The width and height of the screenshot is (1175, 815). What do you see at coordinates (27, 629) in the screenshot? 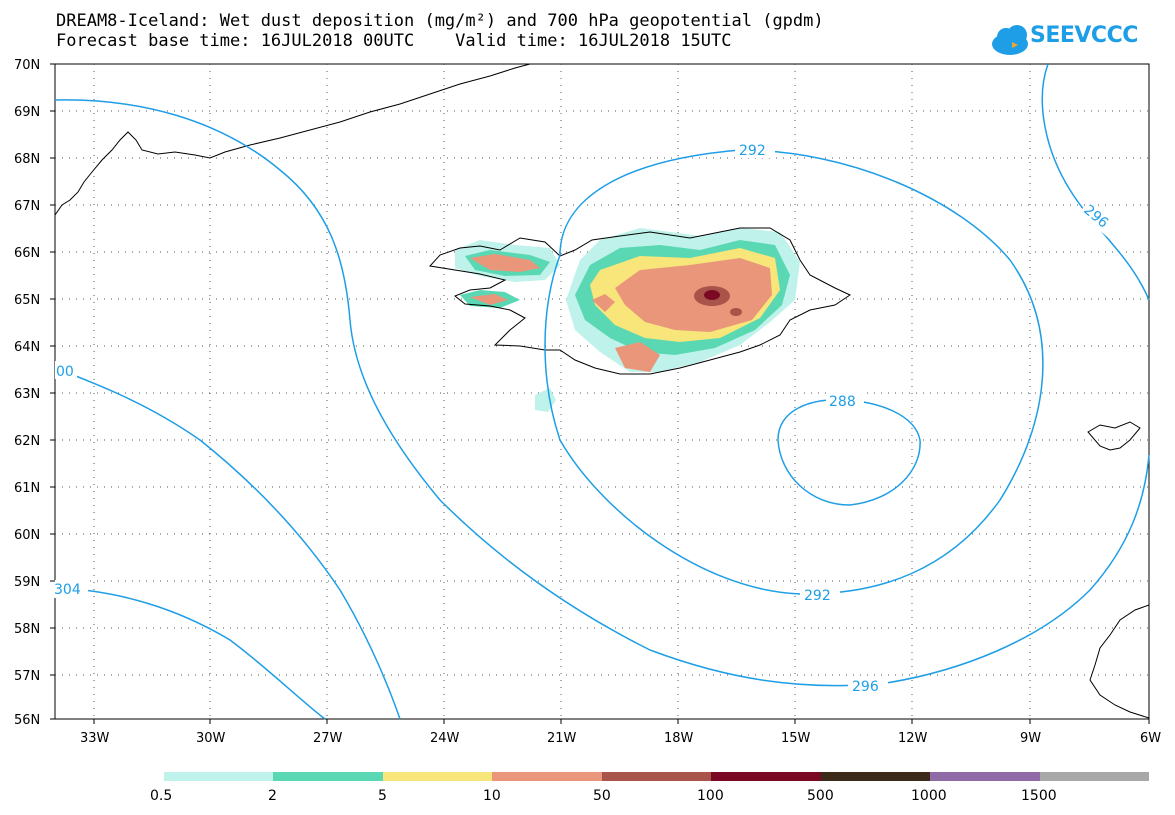
I see `lat-label: 58N` at bounding box center [27, 629].